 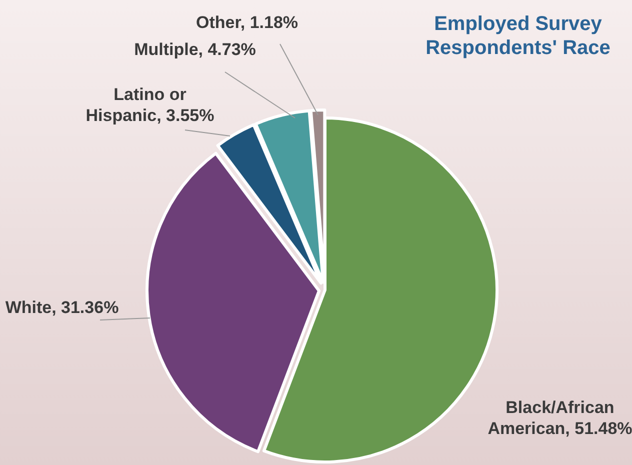 I want to click on slice-label: Other, 1.18%, so click(x=247, y=22).